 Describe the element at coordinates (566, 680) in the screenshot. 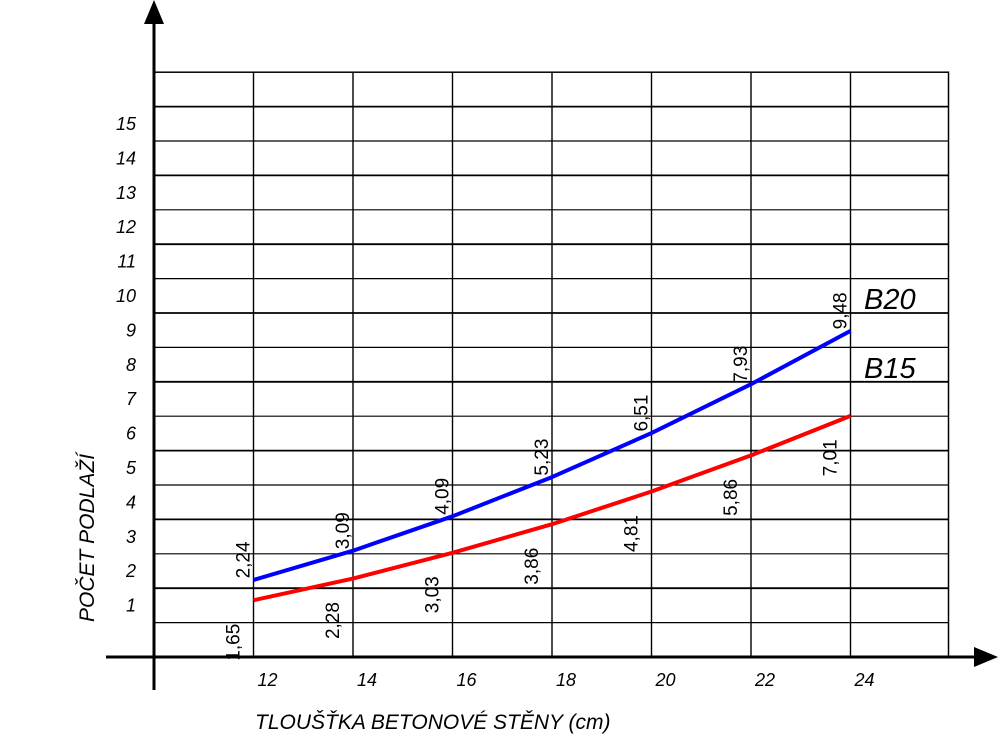

I see `x-tick-label: 18` at that location.